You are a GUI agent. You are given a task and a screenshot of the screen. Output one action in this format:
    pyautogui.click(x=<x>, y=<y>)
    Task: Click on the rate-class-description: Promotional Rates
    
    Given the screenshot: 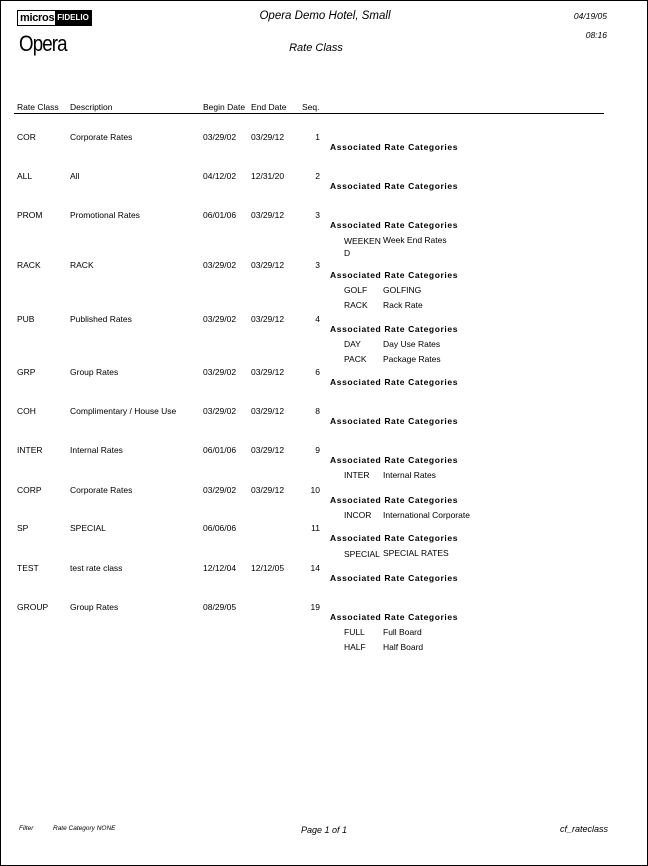 What is the action you would take?
    pyautogui.click(x=105, y=215)
    